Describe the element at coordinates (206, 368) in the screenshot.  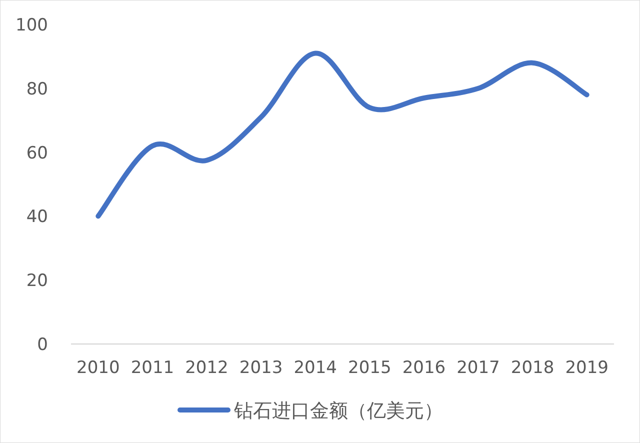
I see `x-tick-label: 2012` at that location.